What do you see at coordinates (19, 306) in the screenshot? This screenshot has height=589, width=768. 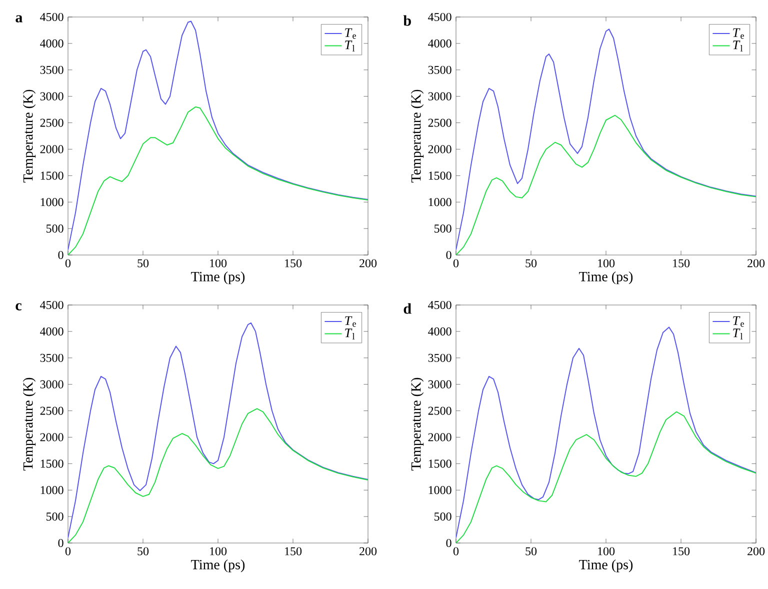 I see `chart-title: c` at bounding box center [19, 306].